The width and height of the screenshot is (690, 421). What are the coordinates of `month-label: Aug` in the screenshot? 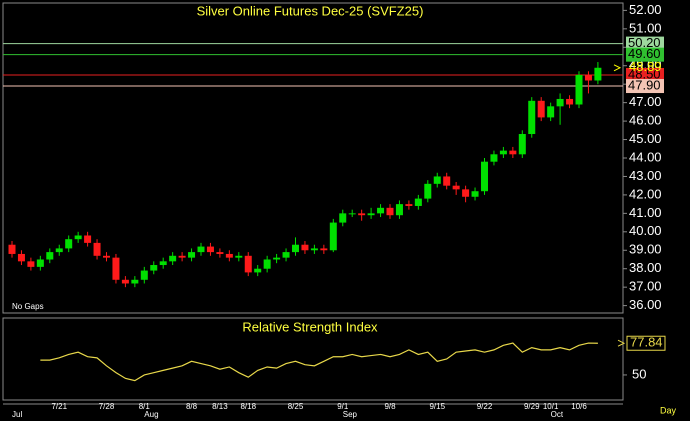 It's located at (151, 414).